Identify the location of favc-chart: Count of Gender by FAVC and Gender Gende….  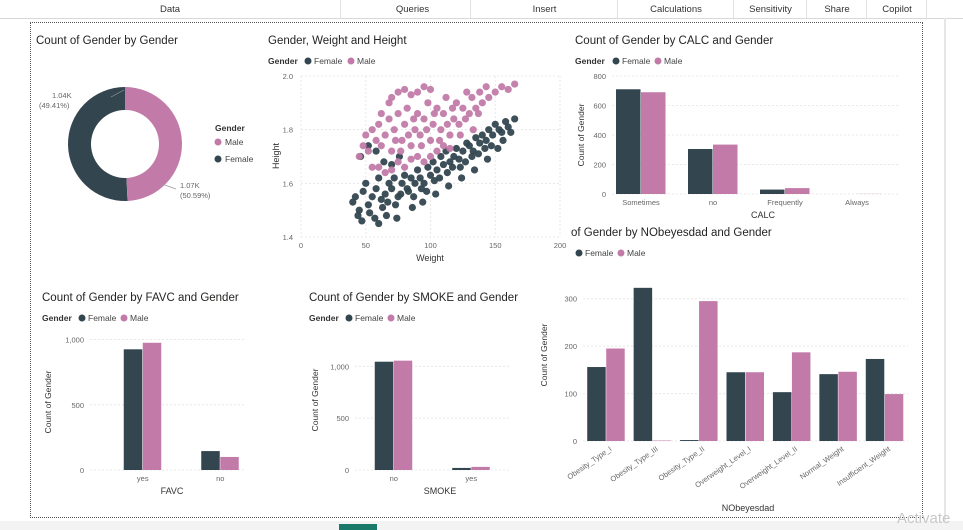
(143, 394).